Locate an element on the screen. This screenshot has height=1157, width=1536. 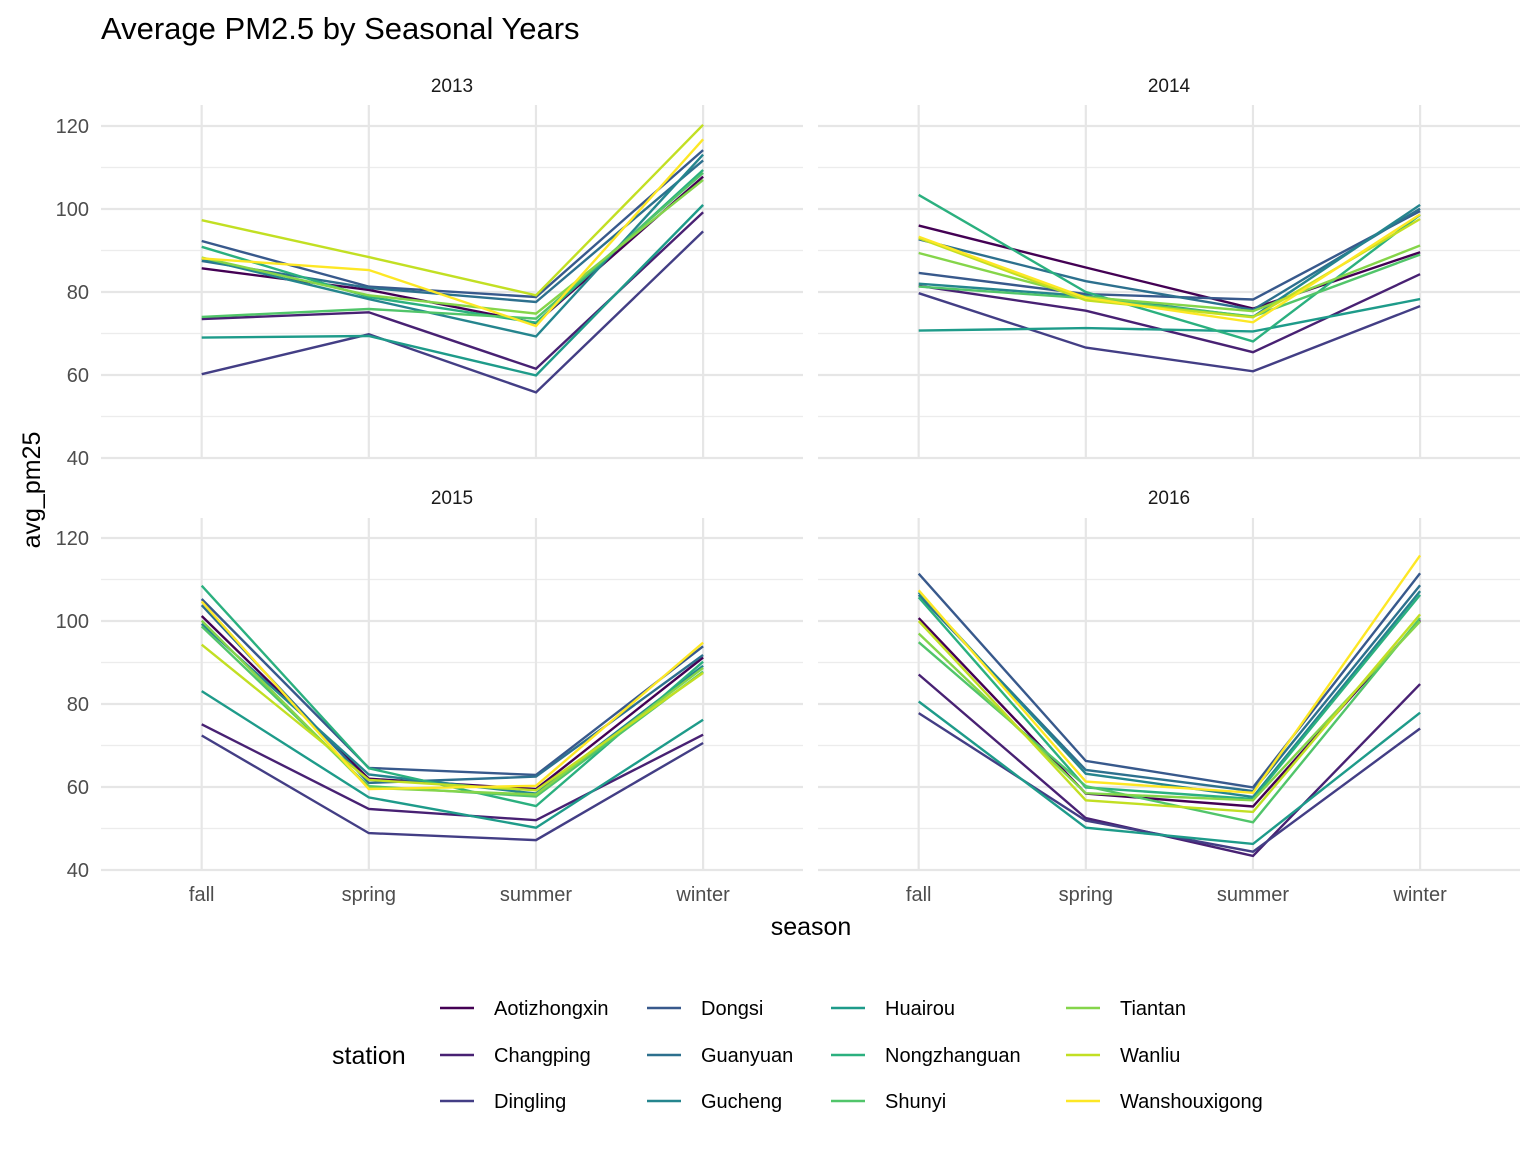
legend-item: Dongsi is located at coordinates (705, 1009).